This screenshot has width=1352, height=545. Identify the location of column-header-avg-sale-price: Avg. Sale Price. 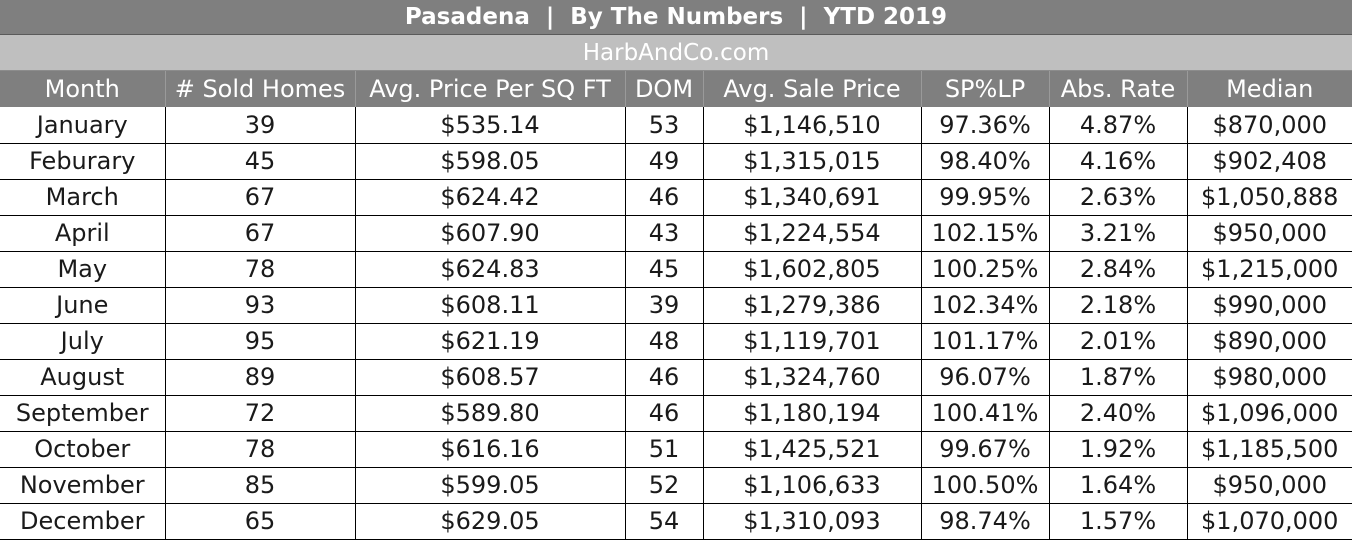
(812, 89).